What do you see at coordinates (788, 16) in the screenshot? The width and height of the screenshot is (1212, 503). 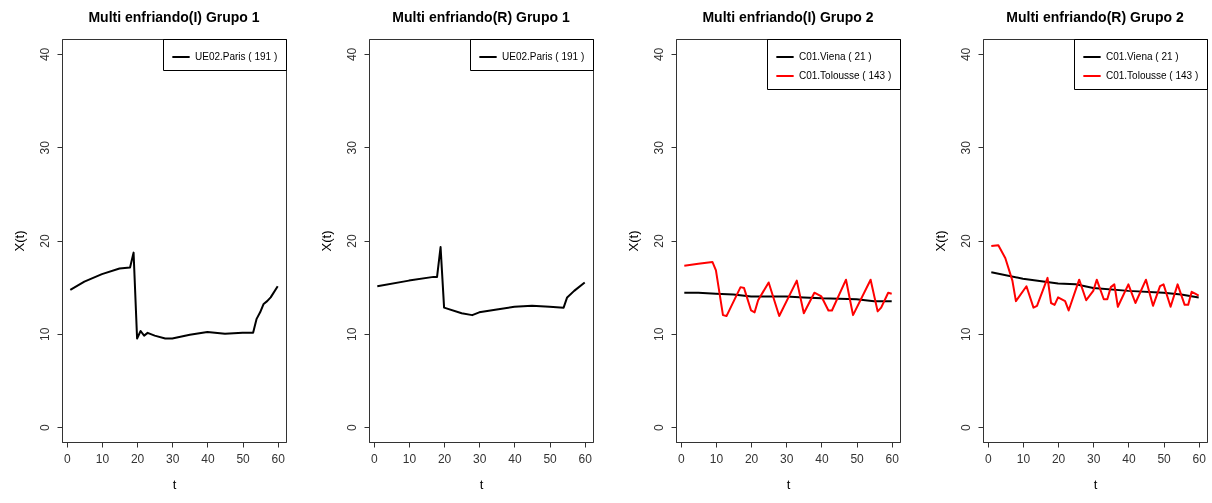 I see `chart-title: Multi enfriando(I) Grupo 2` at bounding box center [788, 16].